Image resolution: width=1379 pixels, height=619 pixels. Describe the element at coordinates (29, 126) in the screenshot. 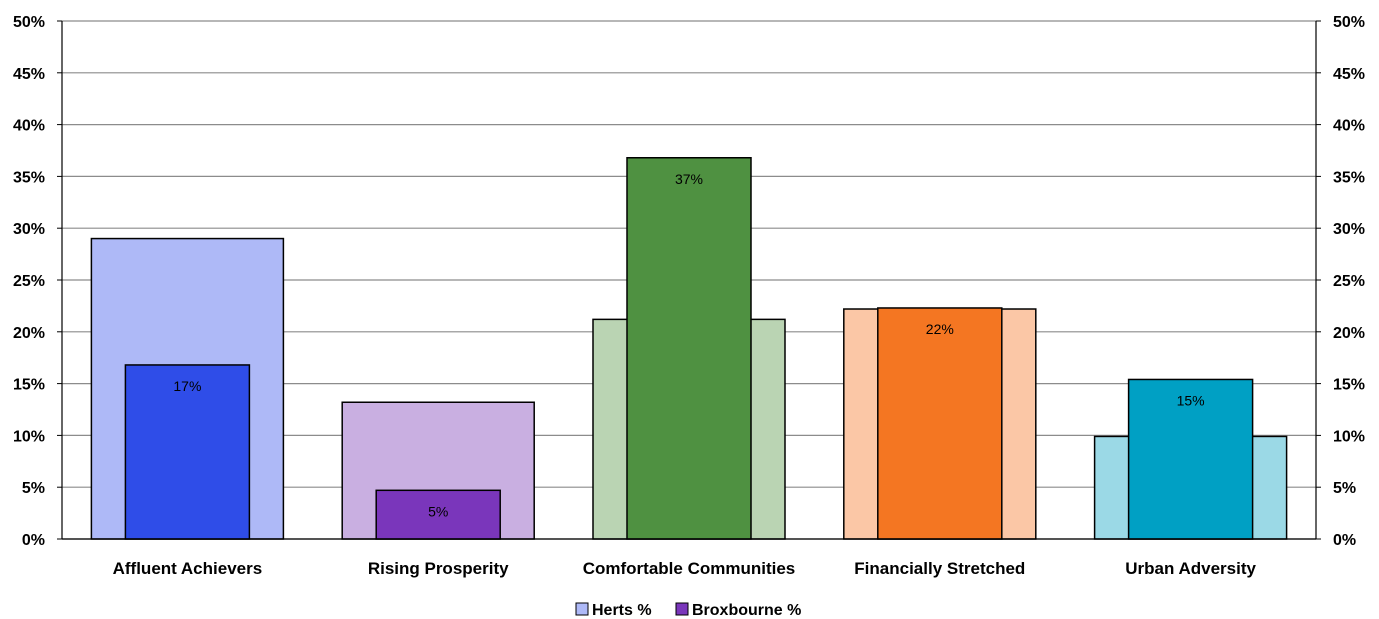

I see `y-tick-label-left: 40%` at that location.